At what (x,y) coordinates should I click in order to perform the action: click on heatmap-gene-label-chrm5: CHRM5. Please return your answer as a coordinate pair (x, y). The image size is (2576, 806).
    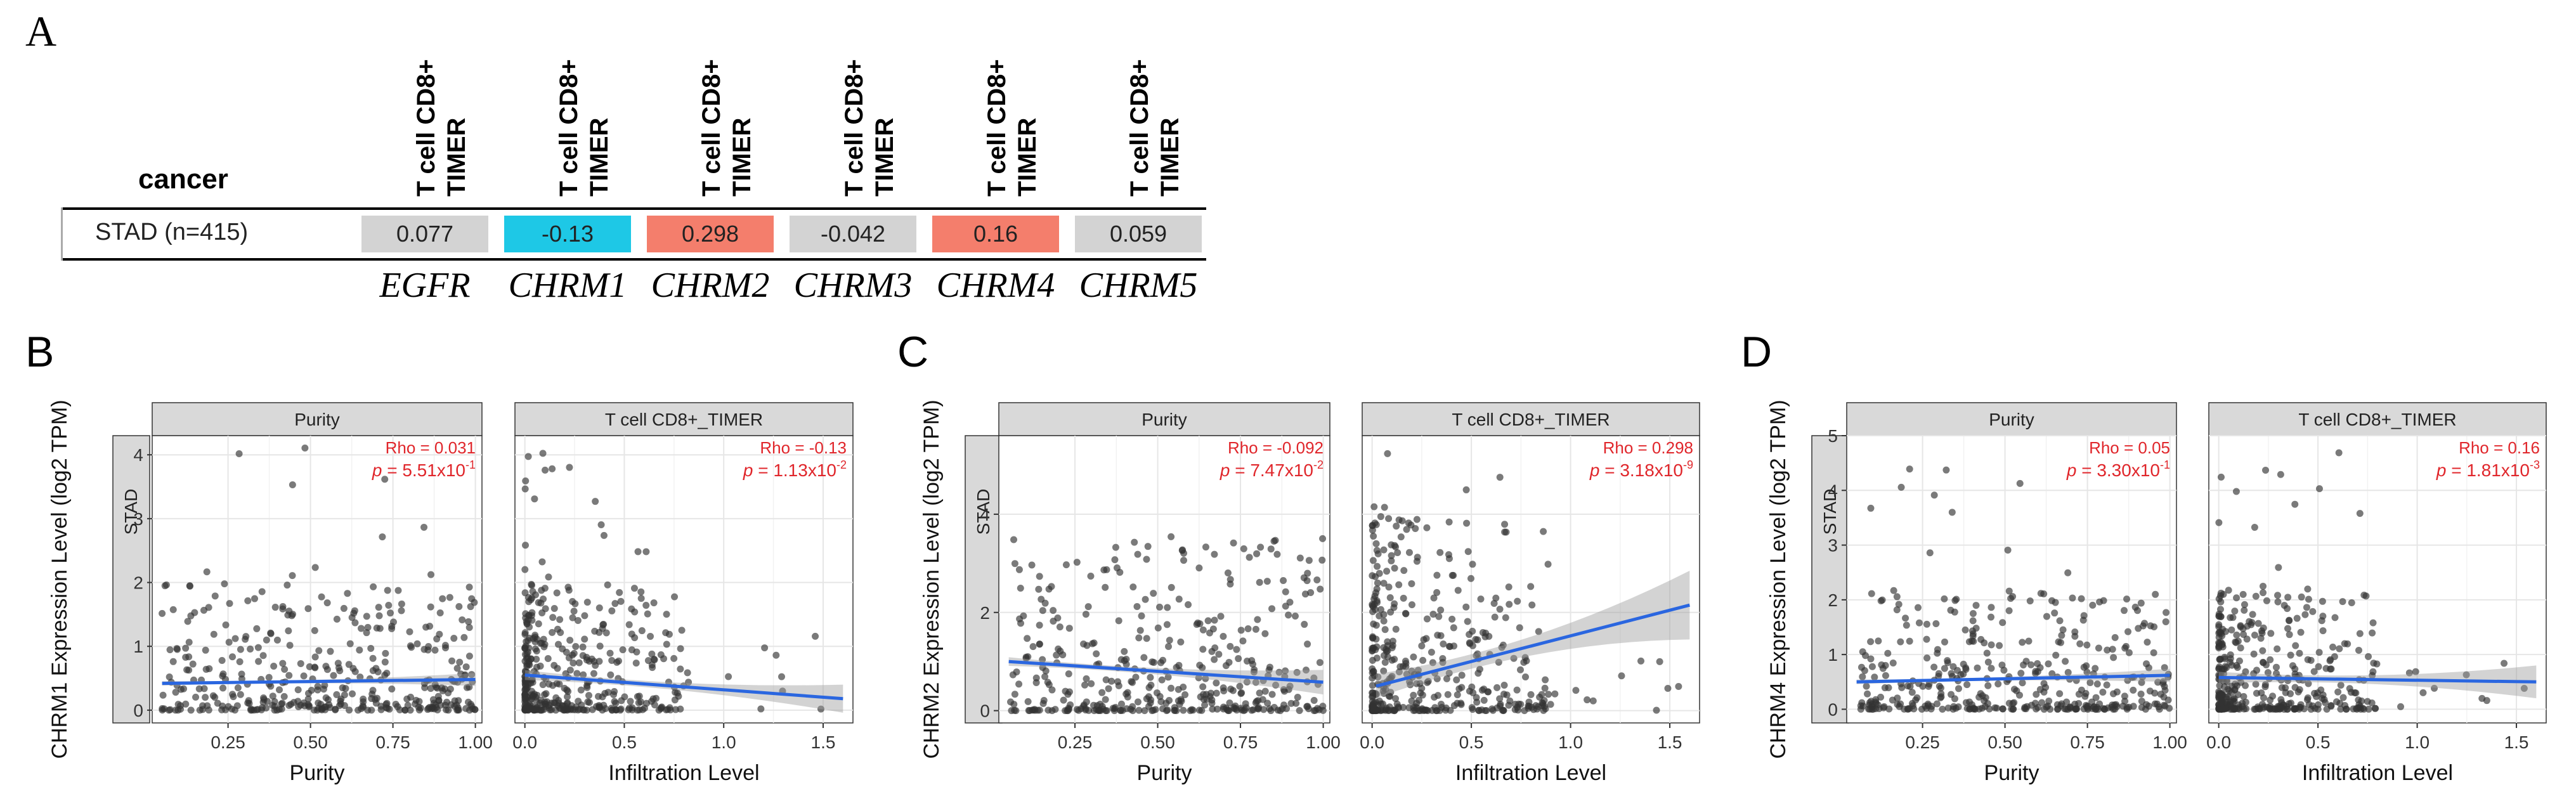
    Looking at the image, I should click on (1138, 285).